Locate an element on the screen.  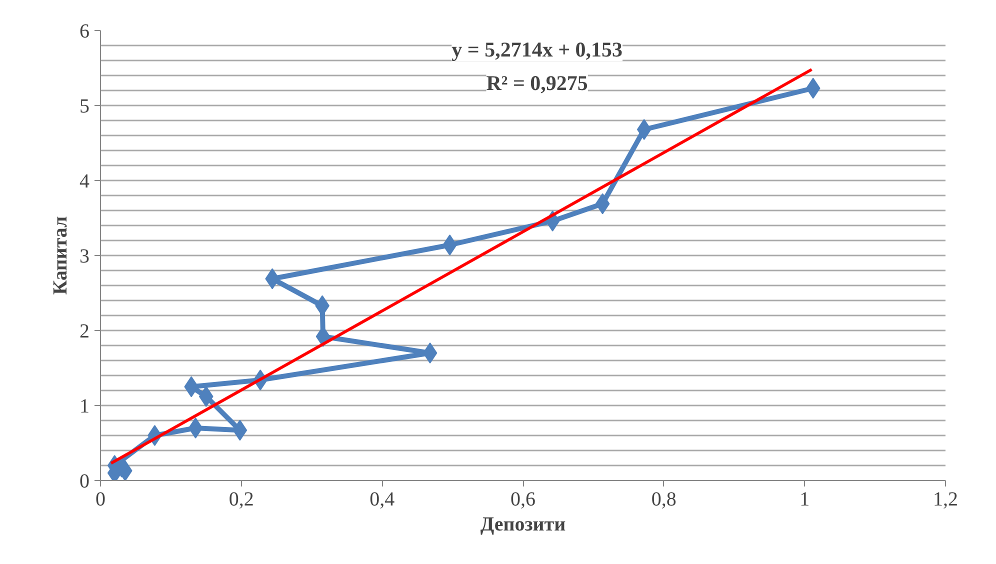
y-tick-label: 2 is located at coordinates (85, 331).